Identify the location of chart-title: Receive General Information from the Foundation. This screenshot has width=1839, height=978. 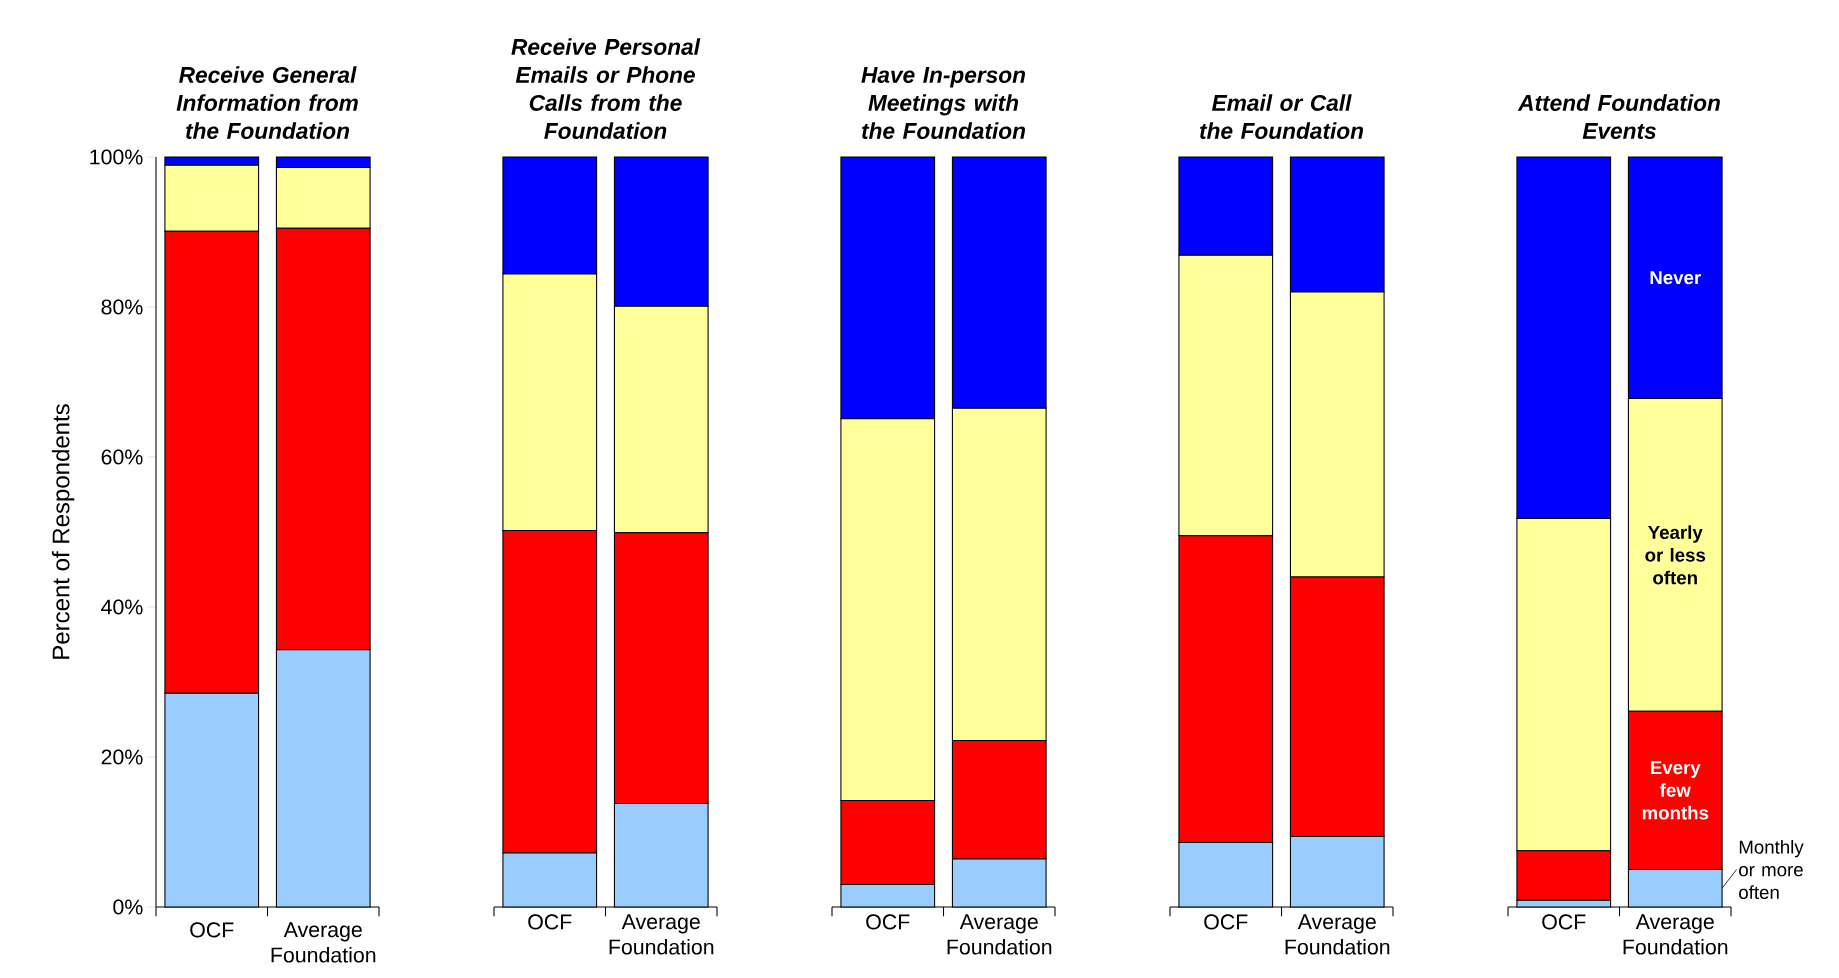
(267, 102).